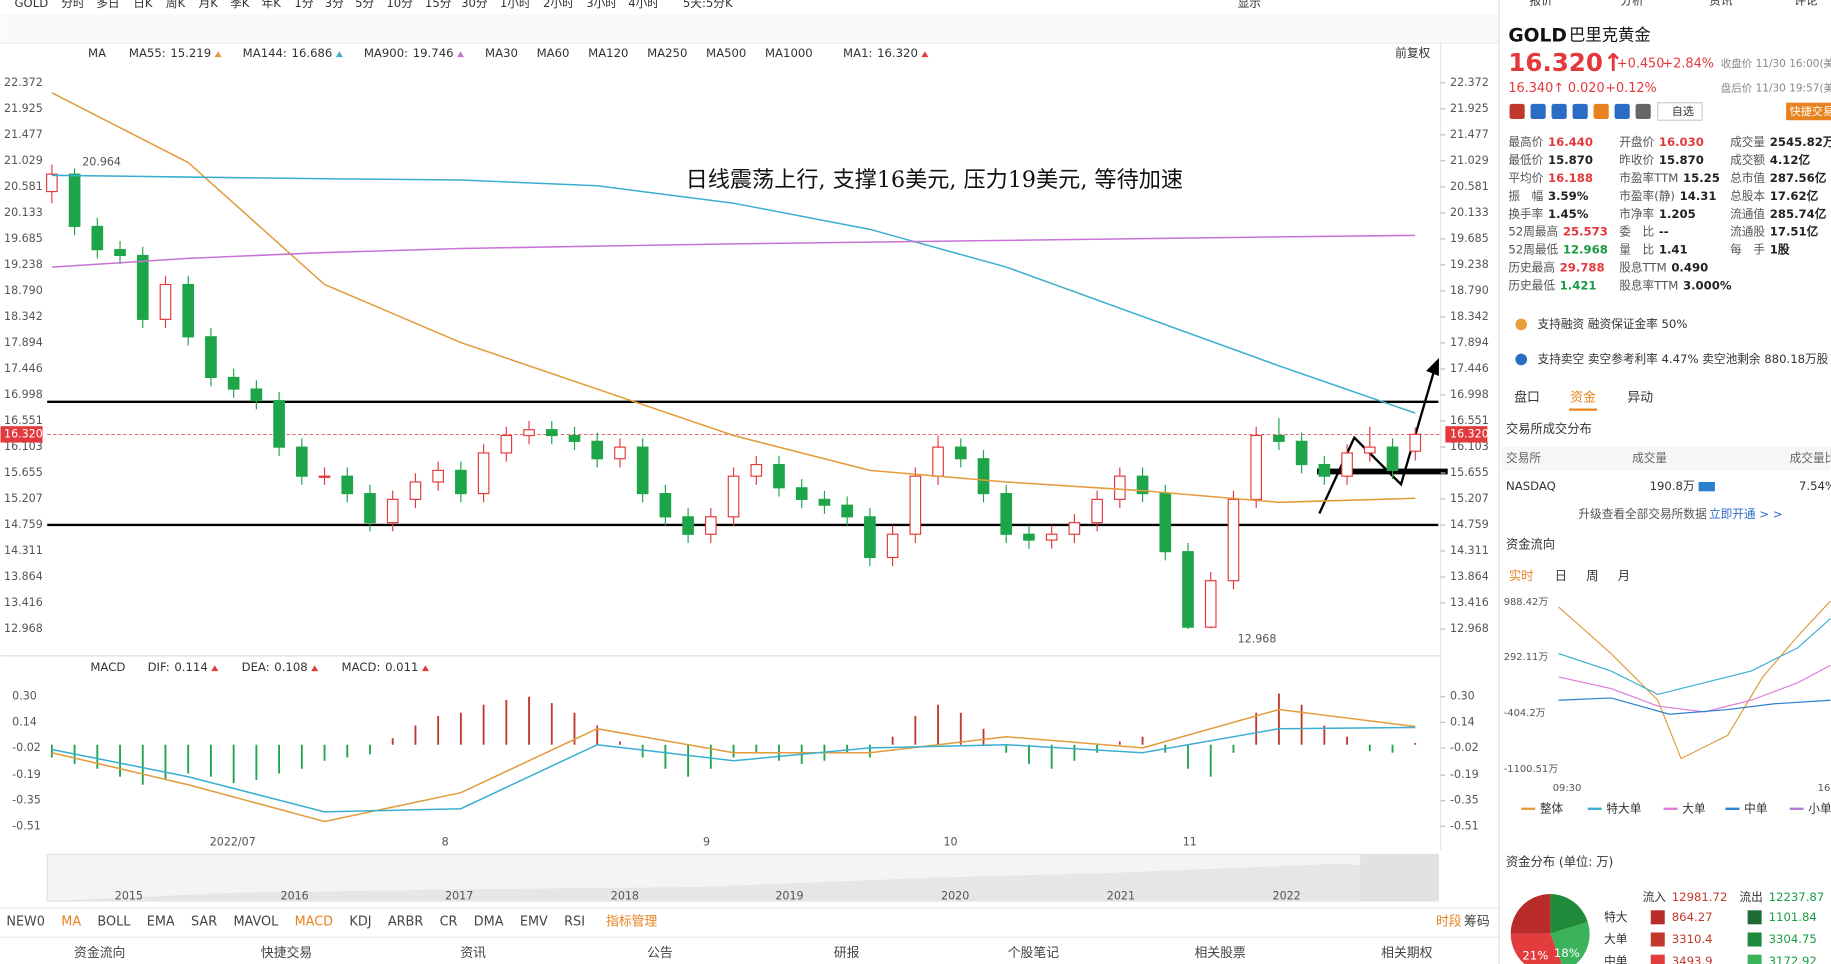 The height and width of the screenshot is (964, 1831). Describe the element at coordinates (1526, 657) in the screenshot. I see `flow-tick: 292.11万` at that location.